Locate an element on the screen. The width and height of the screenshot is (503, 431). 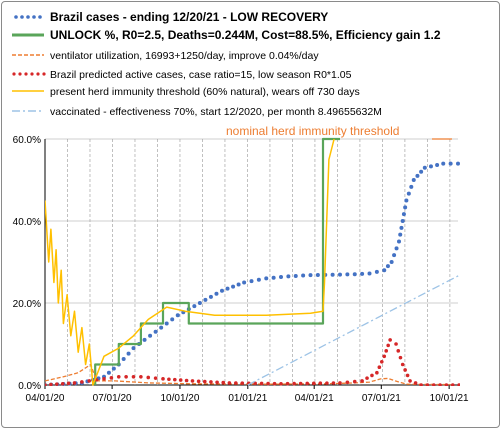
series-line-ventilator is located at coordinates (248, 374).